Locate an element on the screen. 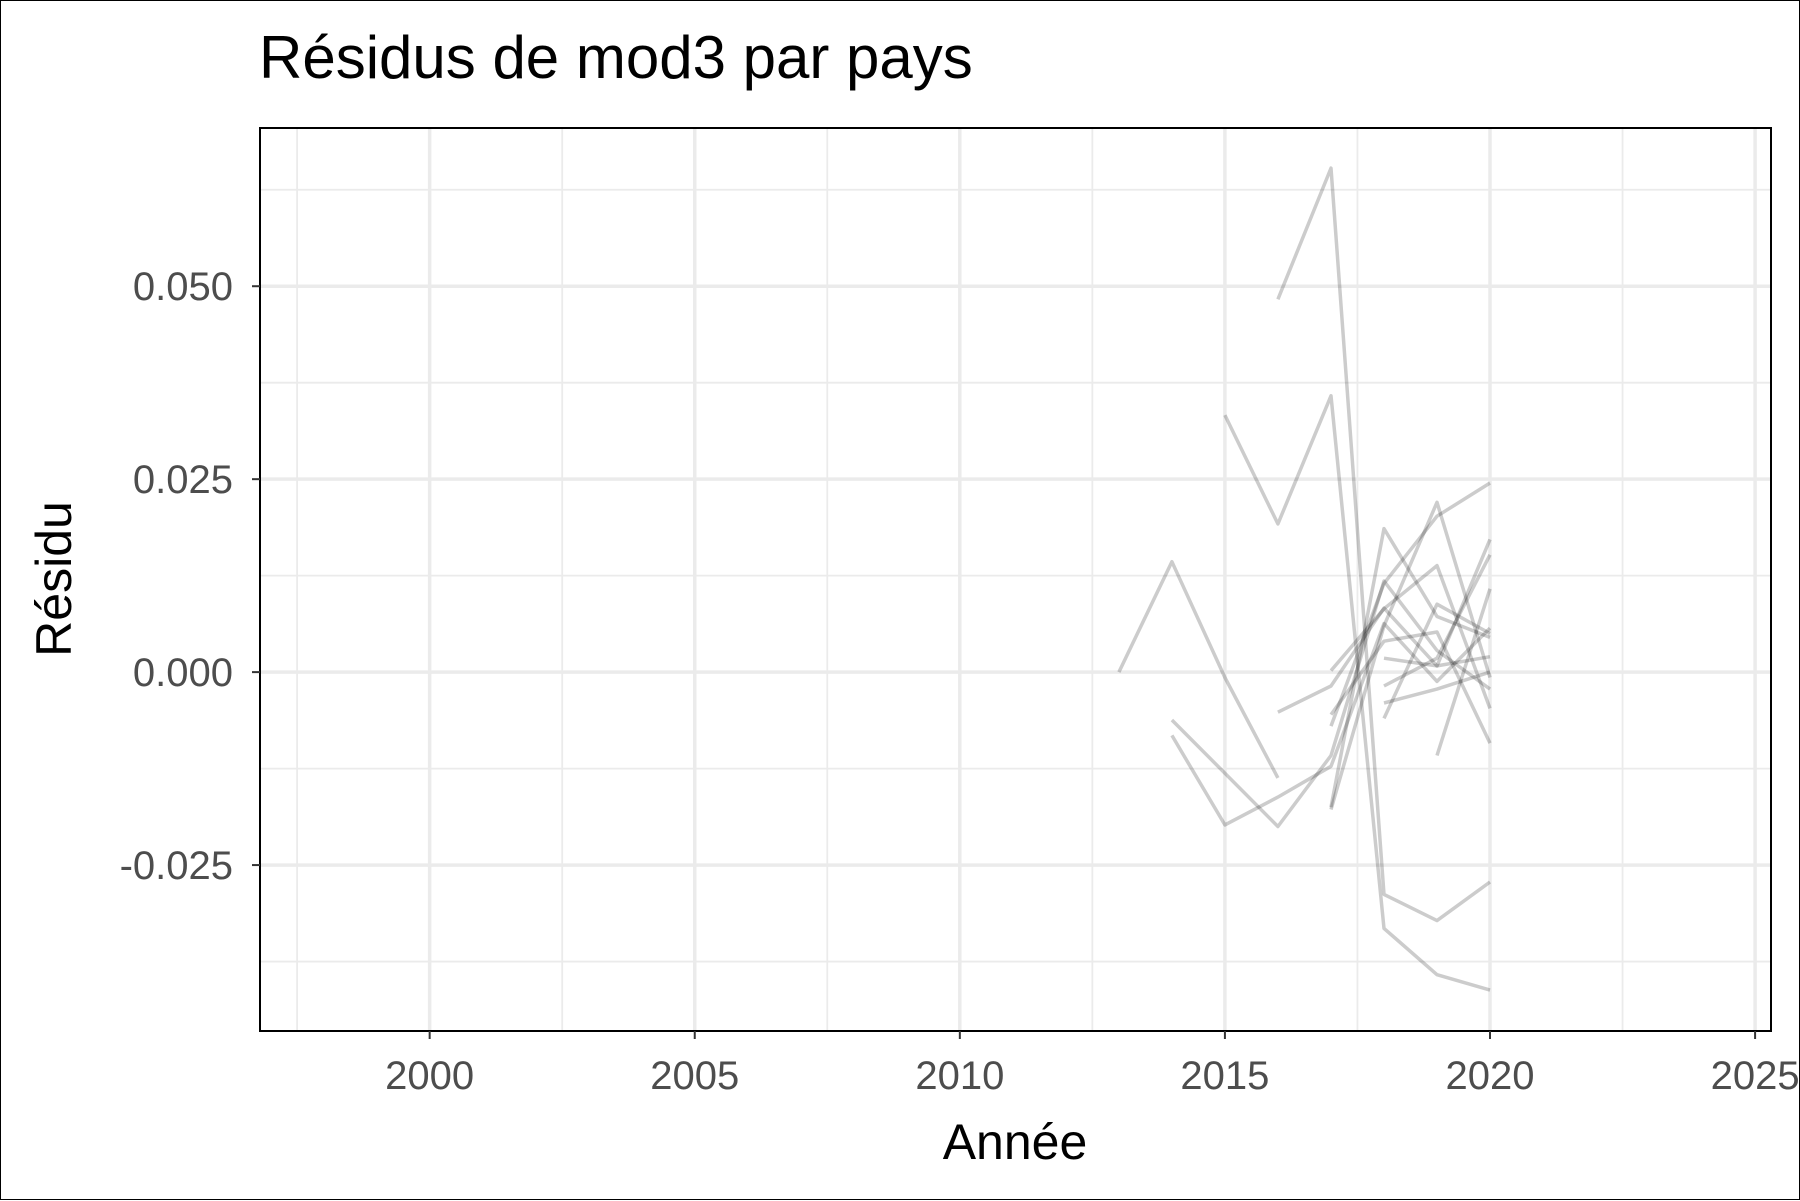  x-tick-label: 2025 is located at coordinates (1755, 1076).